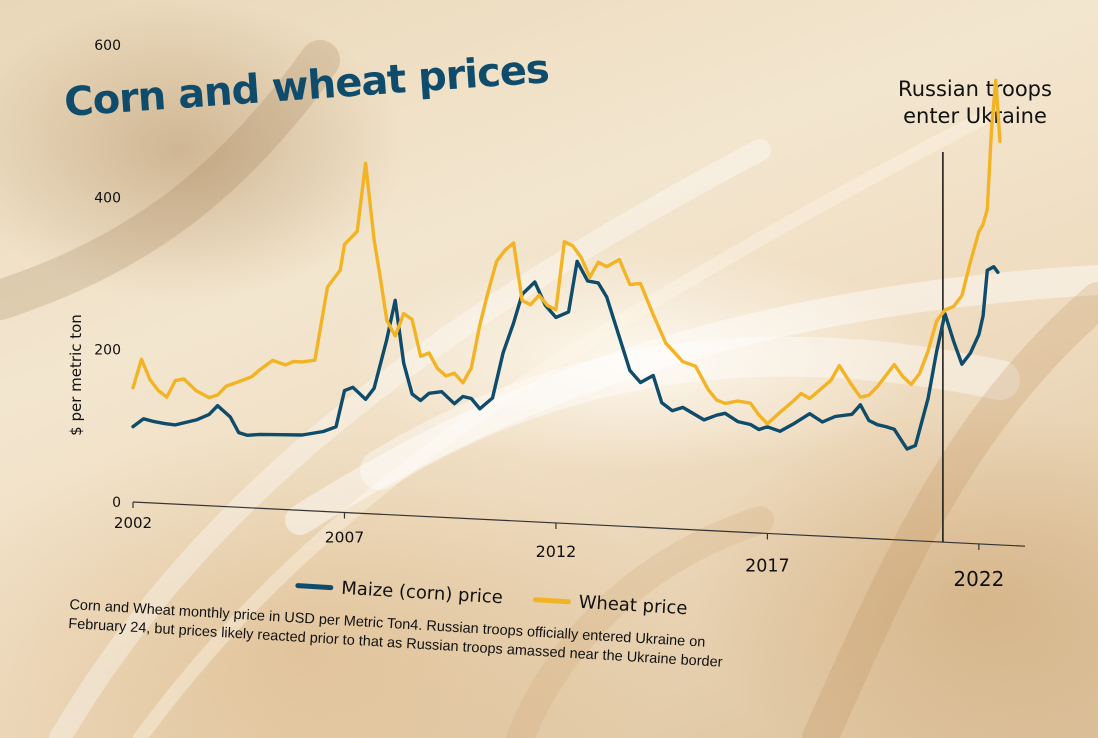 The height and width of the screenshot is (738, 1098). I want to click on annotation-line-1: Russian troops, so click(975, 89).